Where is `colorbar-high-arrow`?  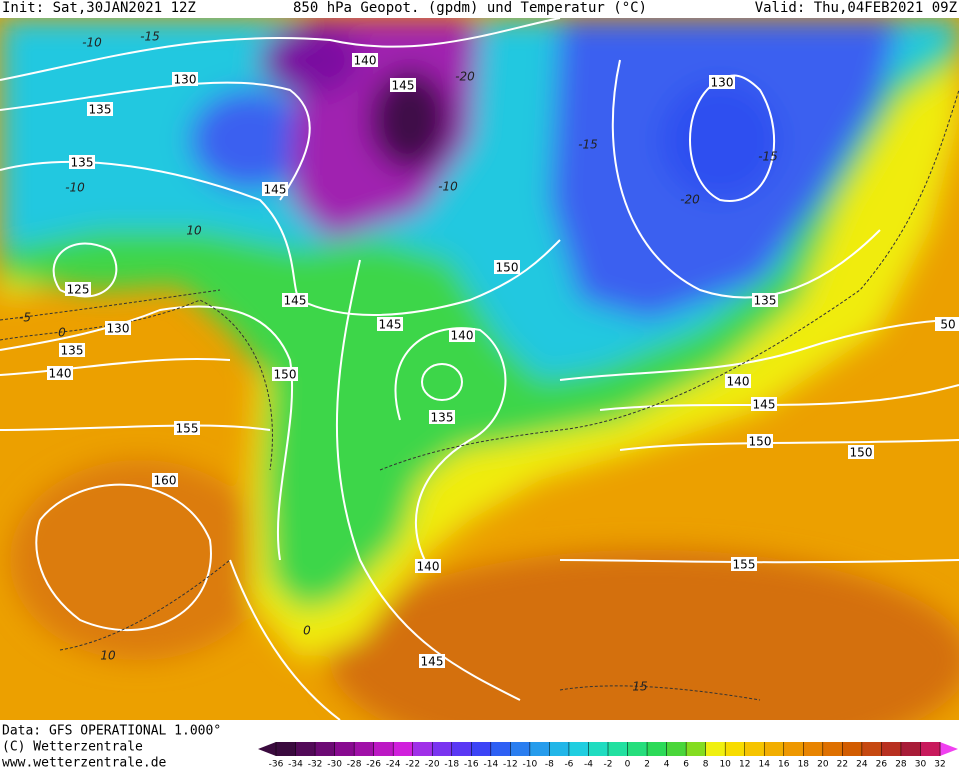 colorbar-high-arrow is located at coordinates (949, 749).